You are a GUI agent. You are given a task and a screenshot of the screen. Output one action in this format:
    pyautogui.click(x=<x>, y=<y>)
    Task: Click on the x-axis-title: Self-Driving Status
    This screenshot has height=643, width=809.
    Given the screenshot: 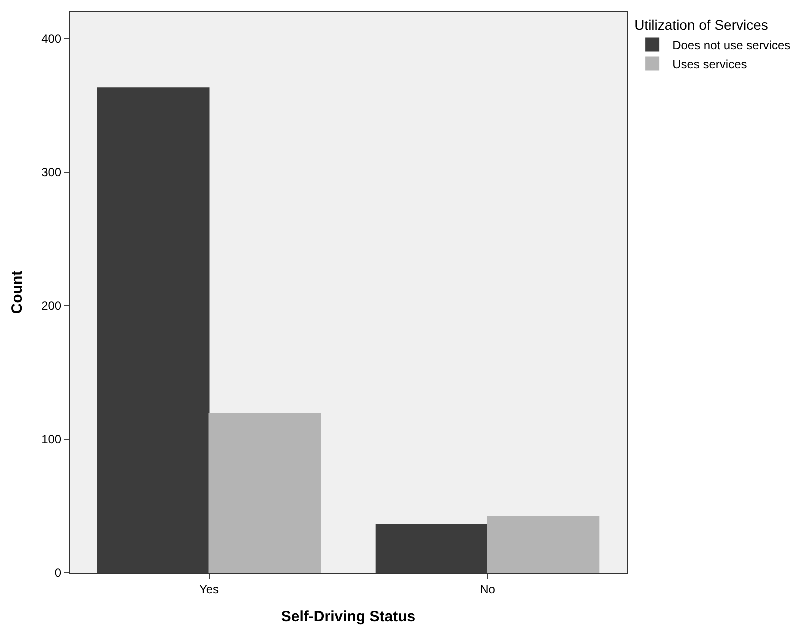 What is the action you would take?
    pyautogui.click(x=348, y=617)
    